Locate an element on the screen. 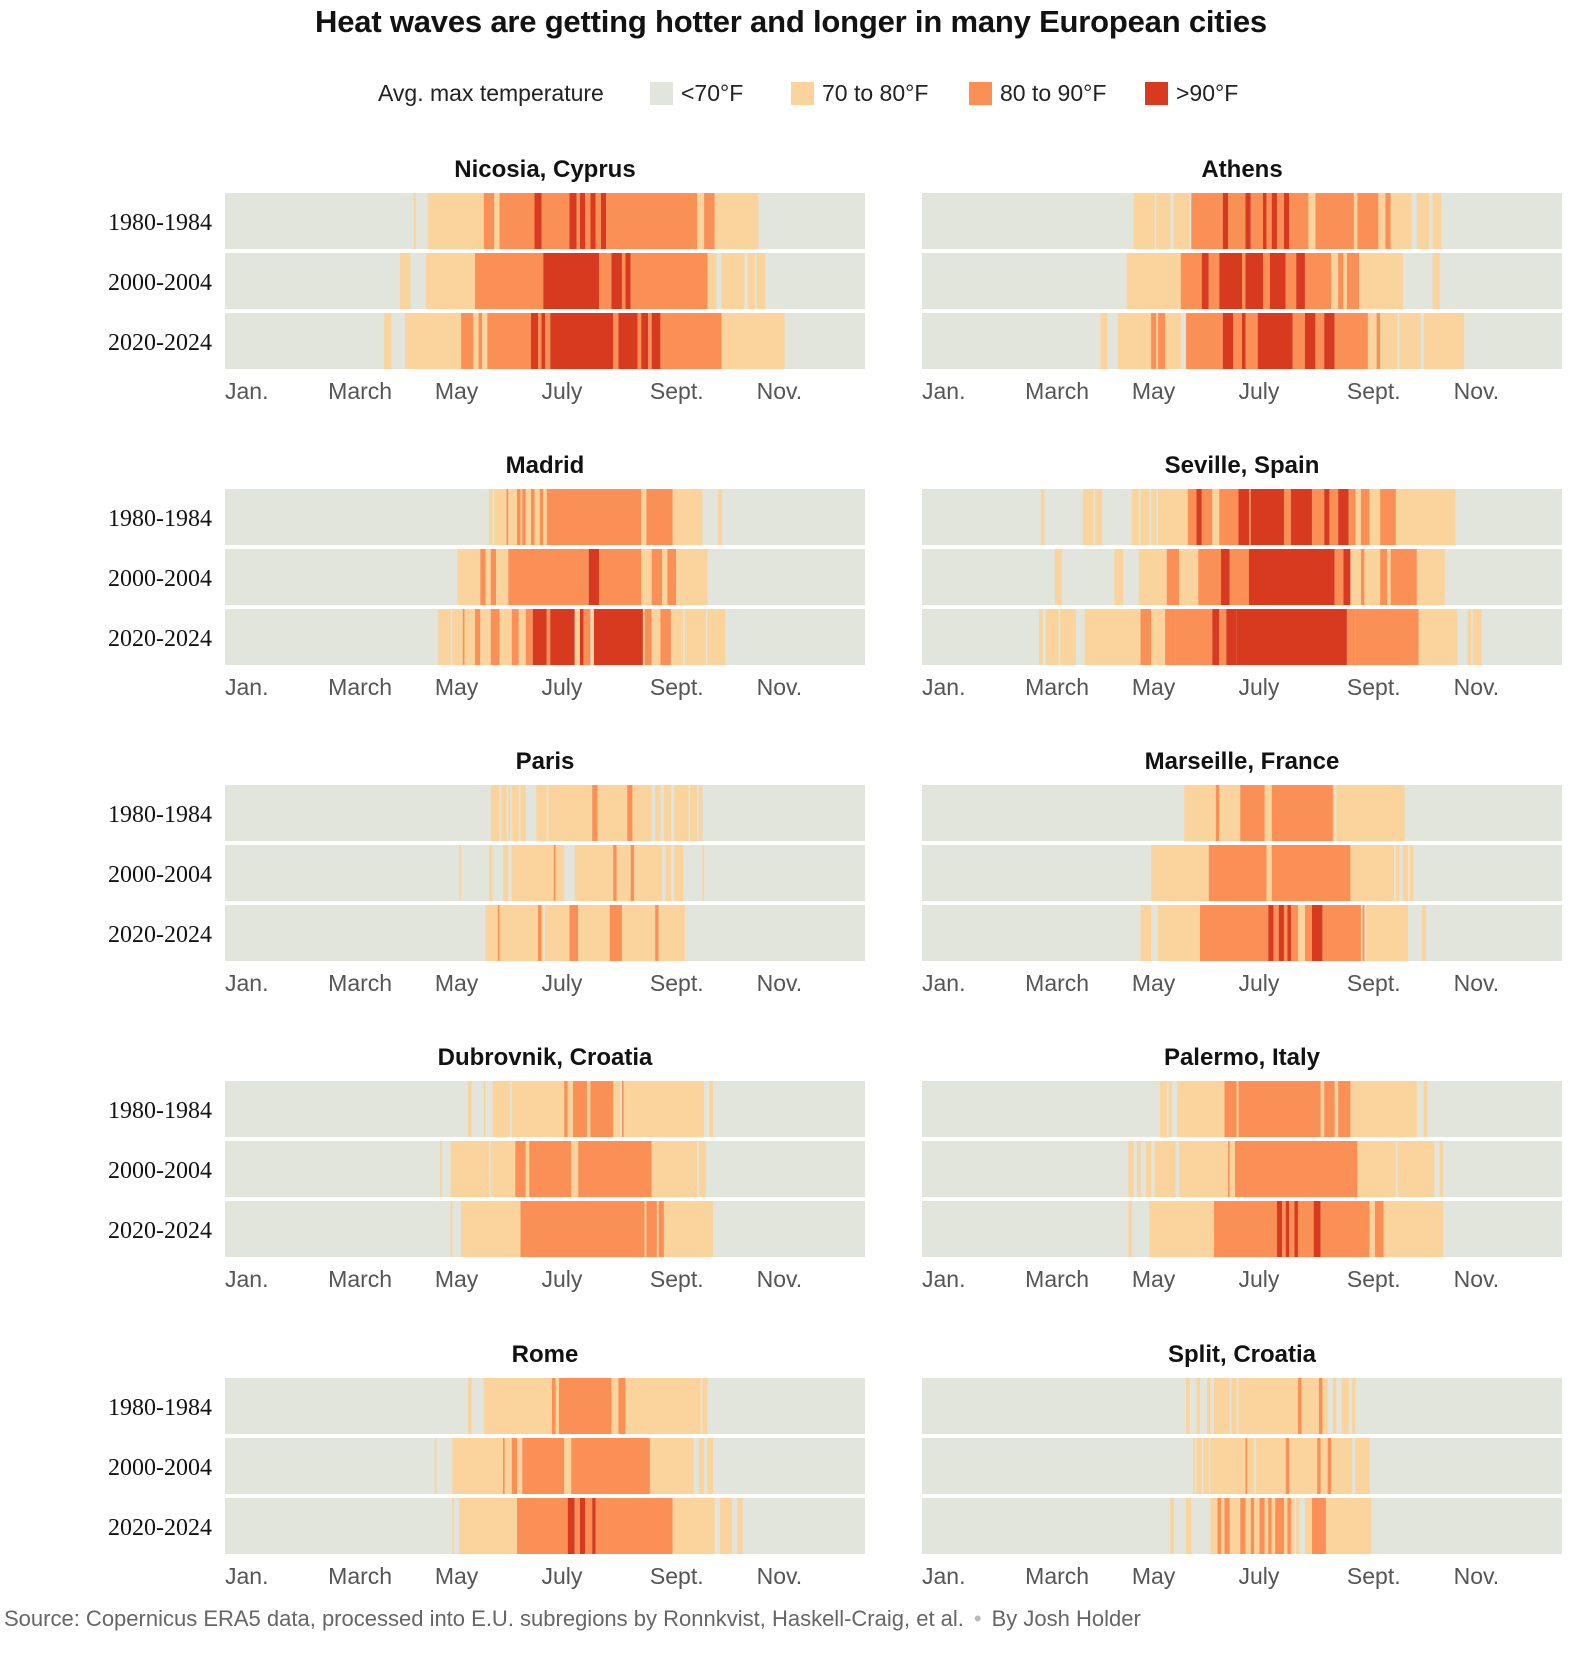 The height and width of the screenshot is (1670, 1582). row-label: 2020-2024 is located at coordinates (160, 1528).